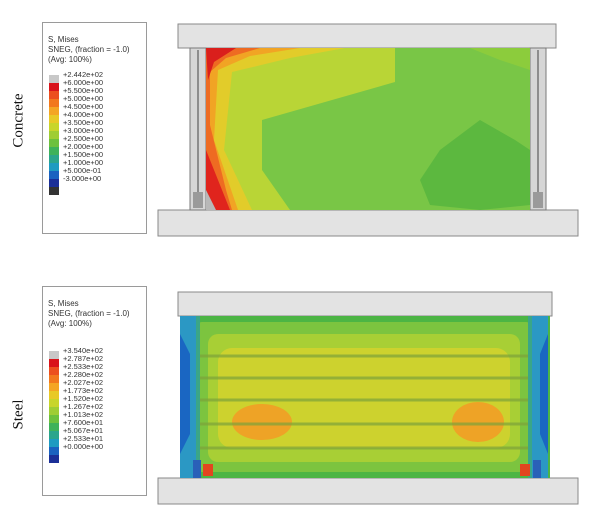 The image size is (600, 528). What do you see at coordinates (83, 382) in the screenshot?
I see `legend-value: +2.027e+02` at bounding box center [83, 382].